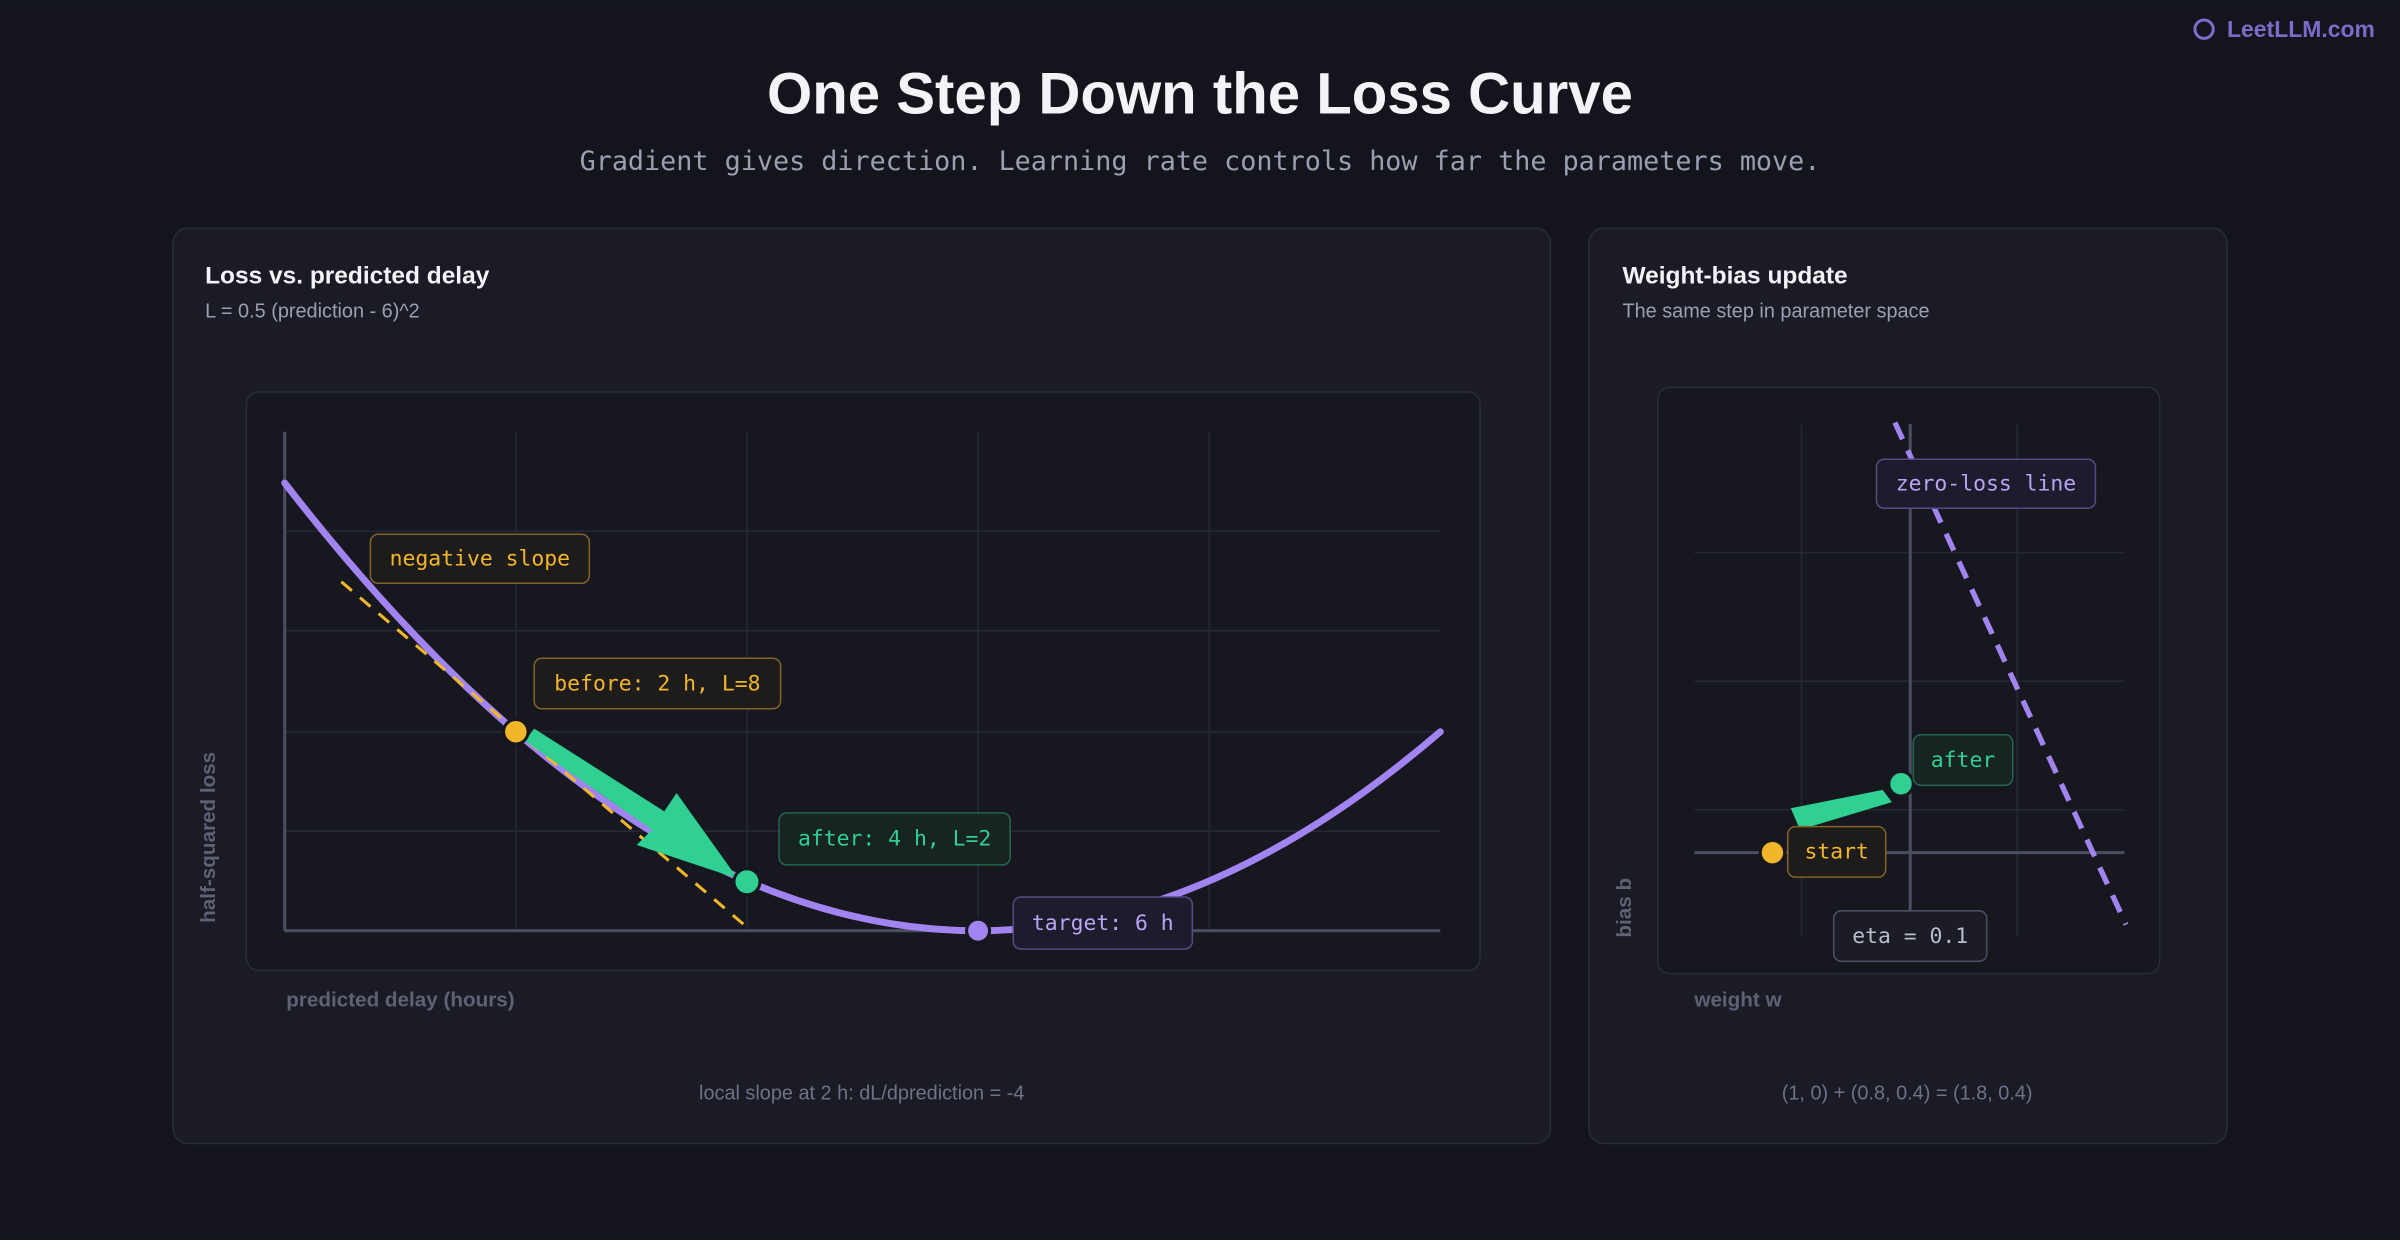 This screenshot has width=2400, height=1240. What do you see at coordinates (1624, 908) in the screenshot?
I see `y-axis-label: bias b` at bounding box center [1624, 908].